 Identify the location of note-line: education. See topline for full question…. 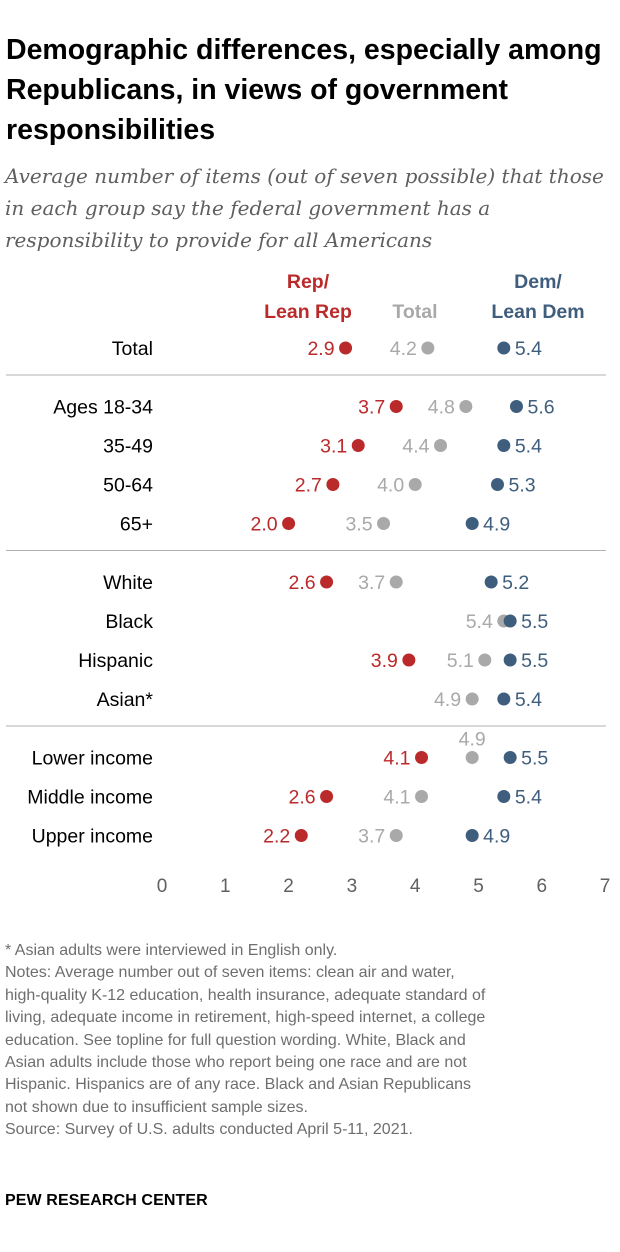
(235, 1040).